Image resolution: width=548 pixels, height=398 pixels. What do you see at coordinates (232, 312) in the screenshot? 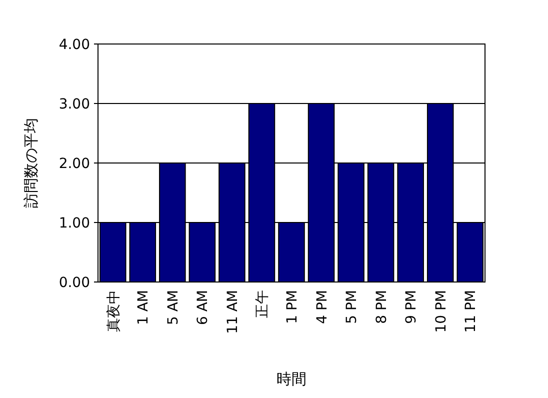
I see `x-tick-label: 11 AM` at bounding box center [232, 312].